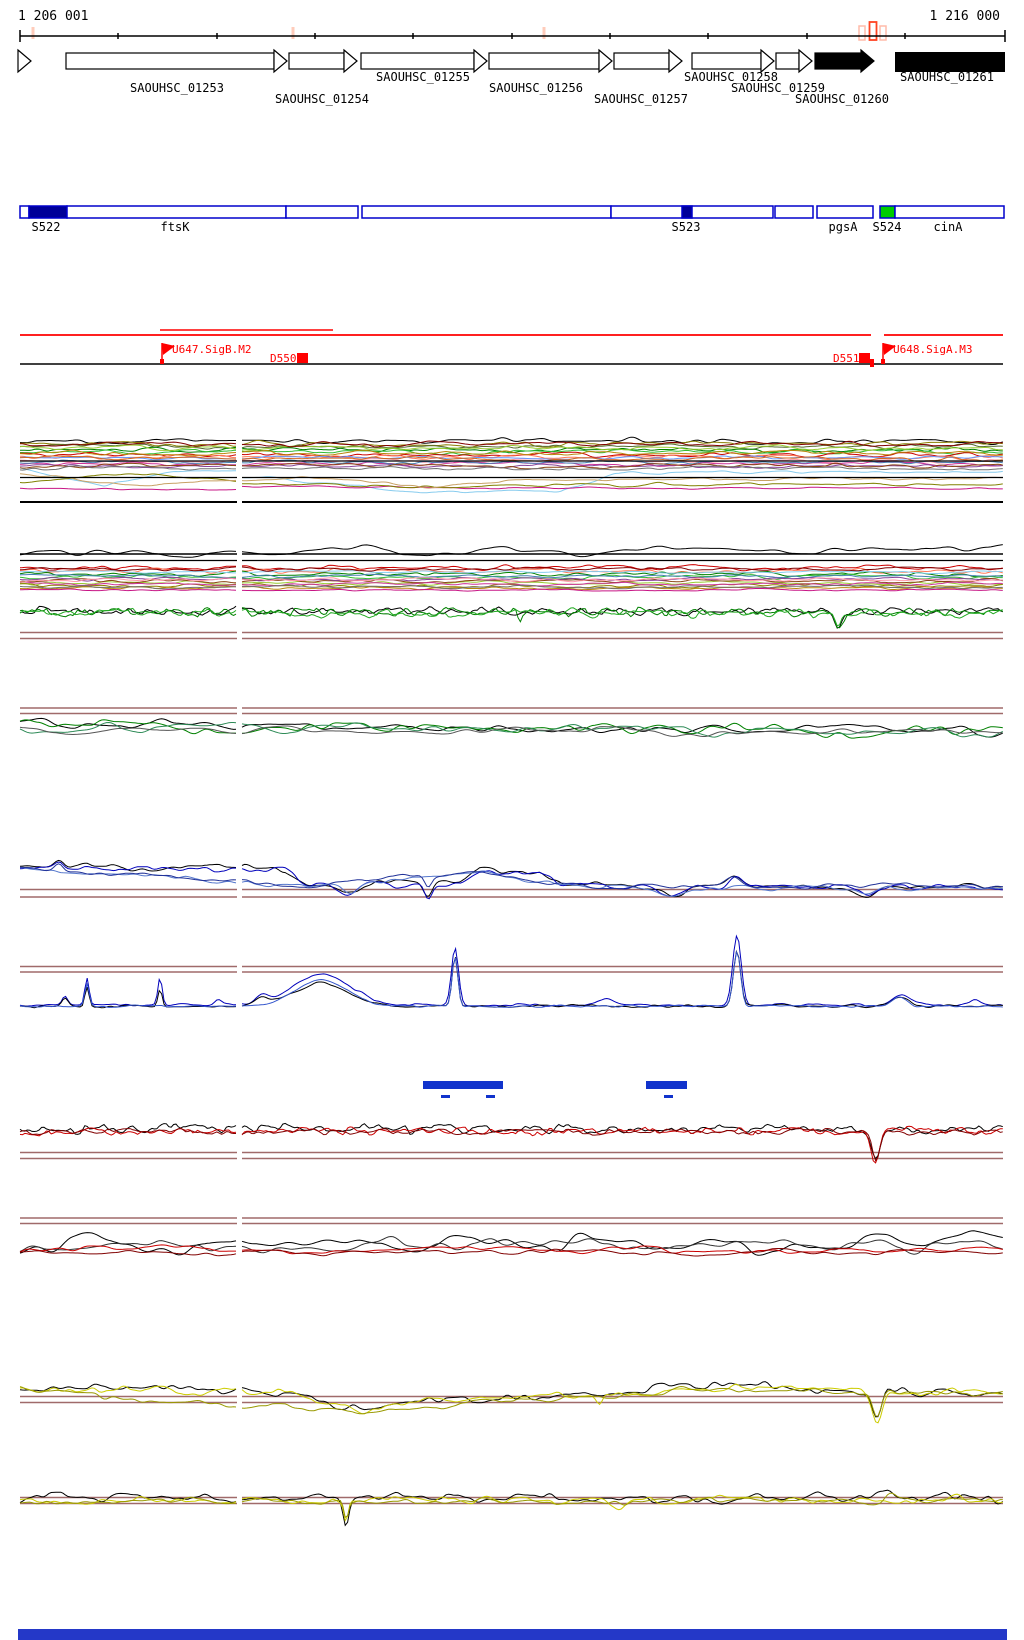 The image size is (1024, 1640). Describe the element at coordinates (536, 88) in the screenshot. I see `gene-label: SAOUHSC_01256` at that location.